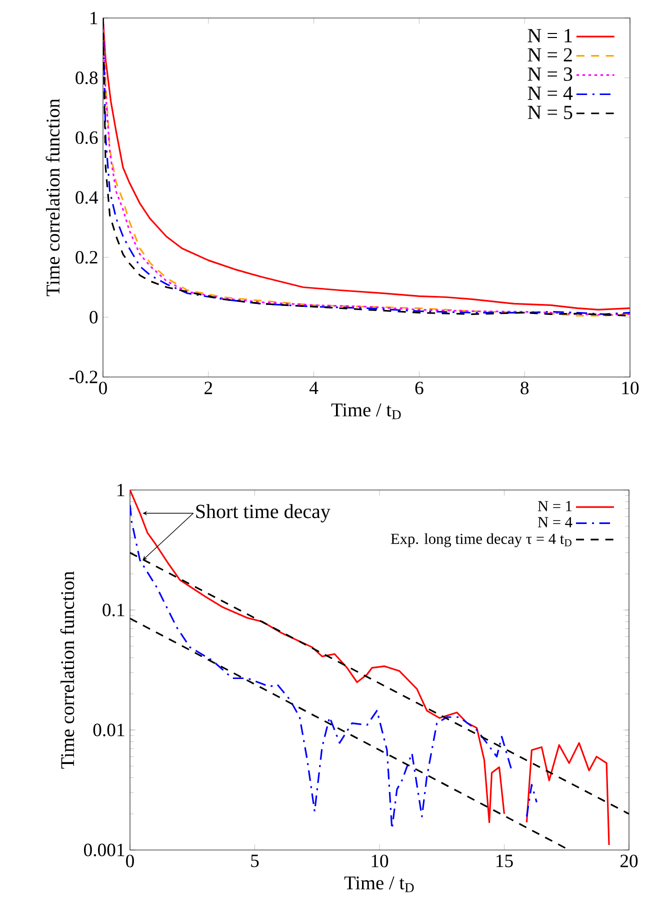  What do you see at coordinates (550, 55) in the screenshot?
I see `legend-label: N = 2` at bounding box center [550, 55].